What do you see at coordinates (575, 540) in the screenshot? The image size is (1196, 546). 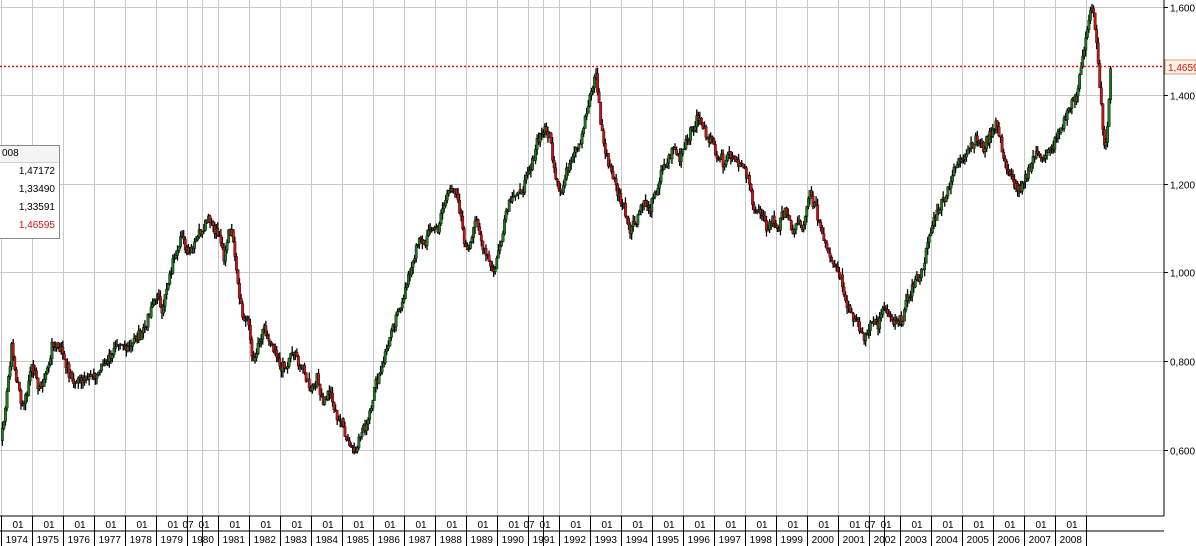 I see `x-year-label: 1992` at bounding box center [575, 540].